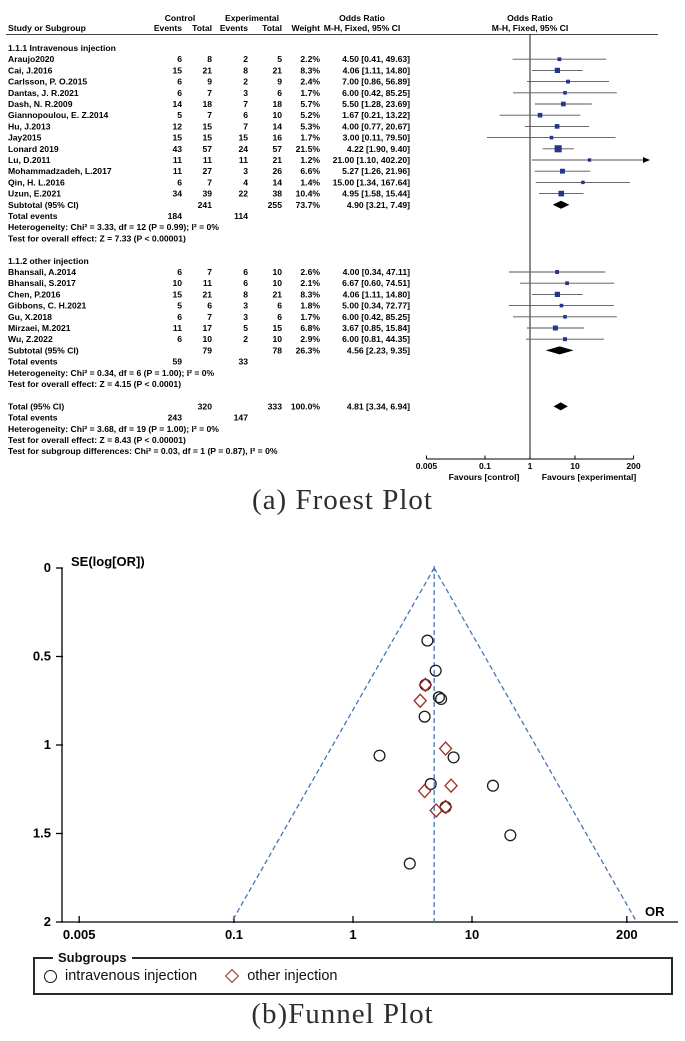 This screenshot has width=685, height=1041. I want to click on forest-row-study: Giannopoulou, E. Z.2014, so click(58, 115).